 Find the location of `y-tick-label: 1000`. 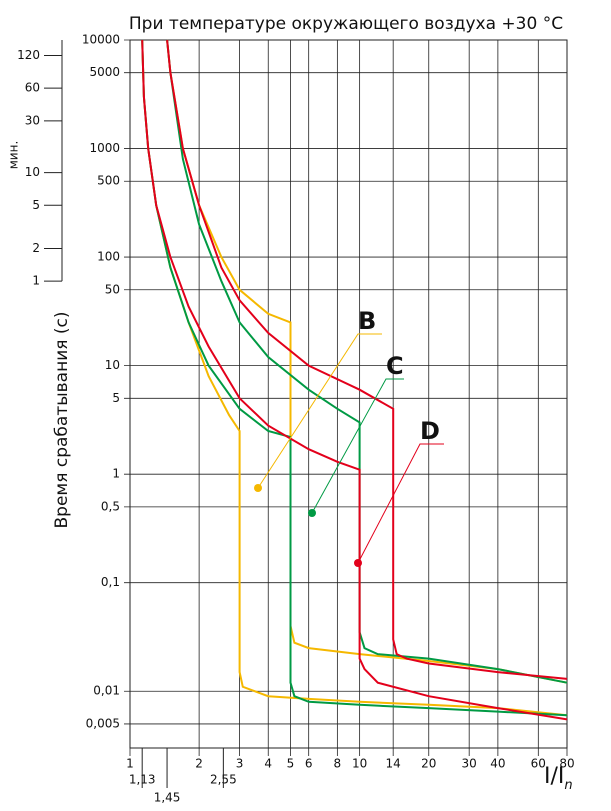

y-tick-label: 1000 is located at coordinates (104, 148).